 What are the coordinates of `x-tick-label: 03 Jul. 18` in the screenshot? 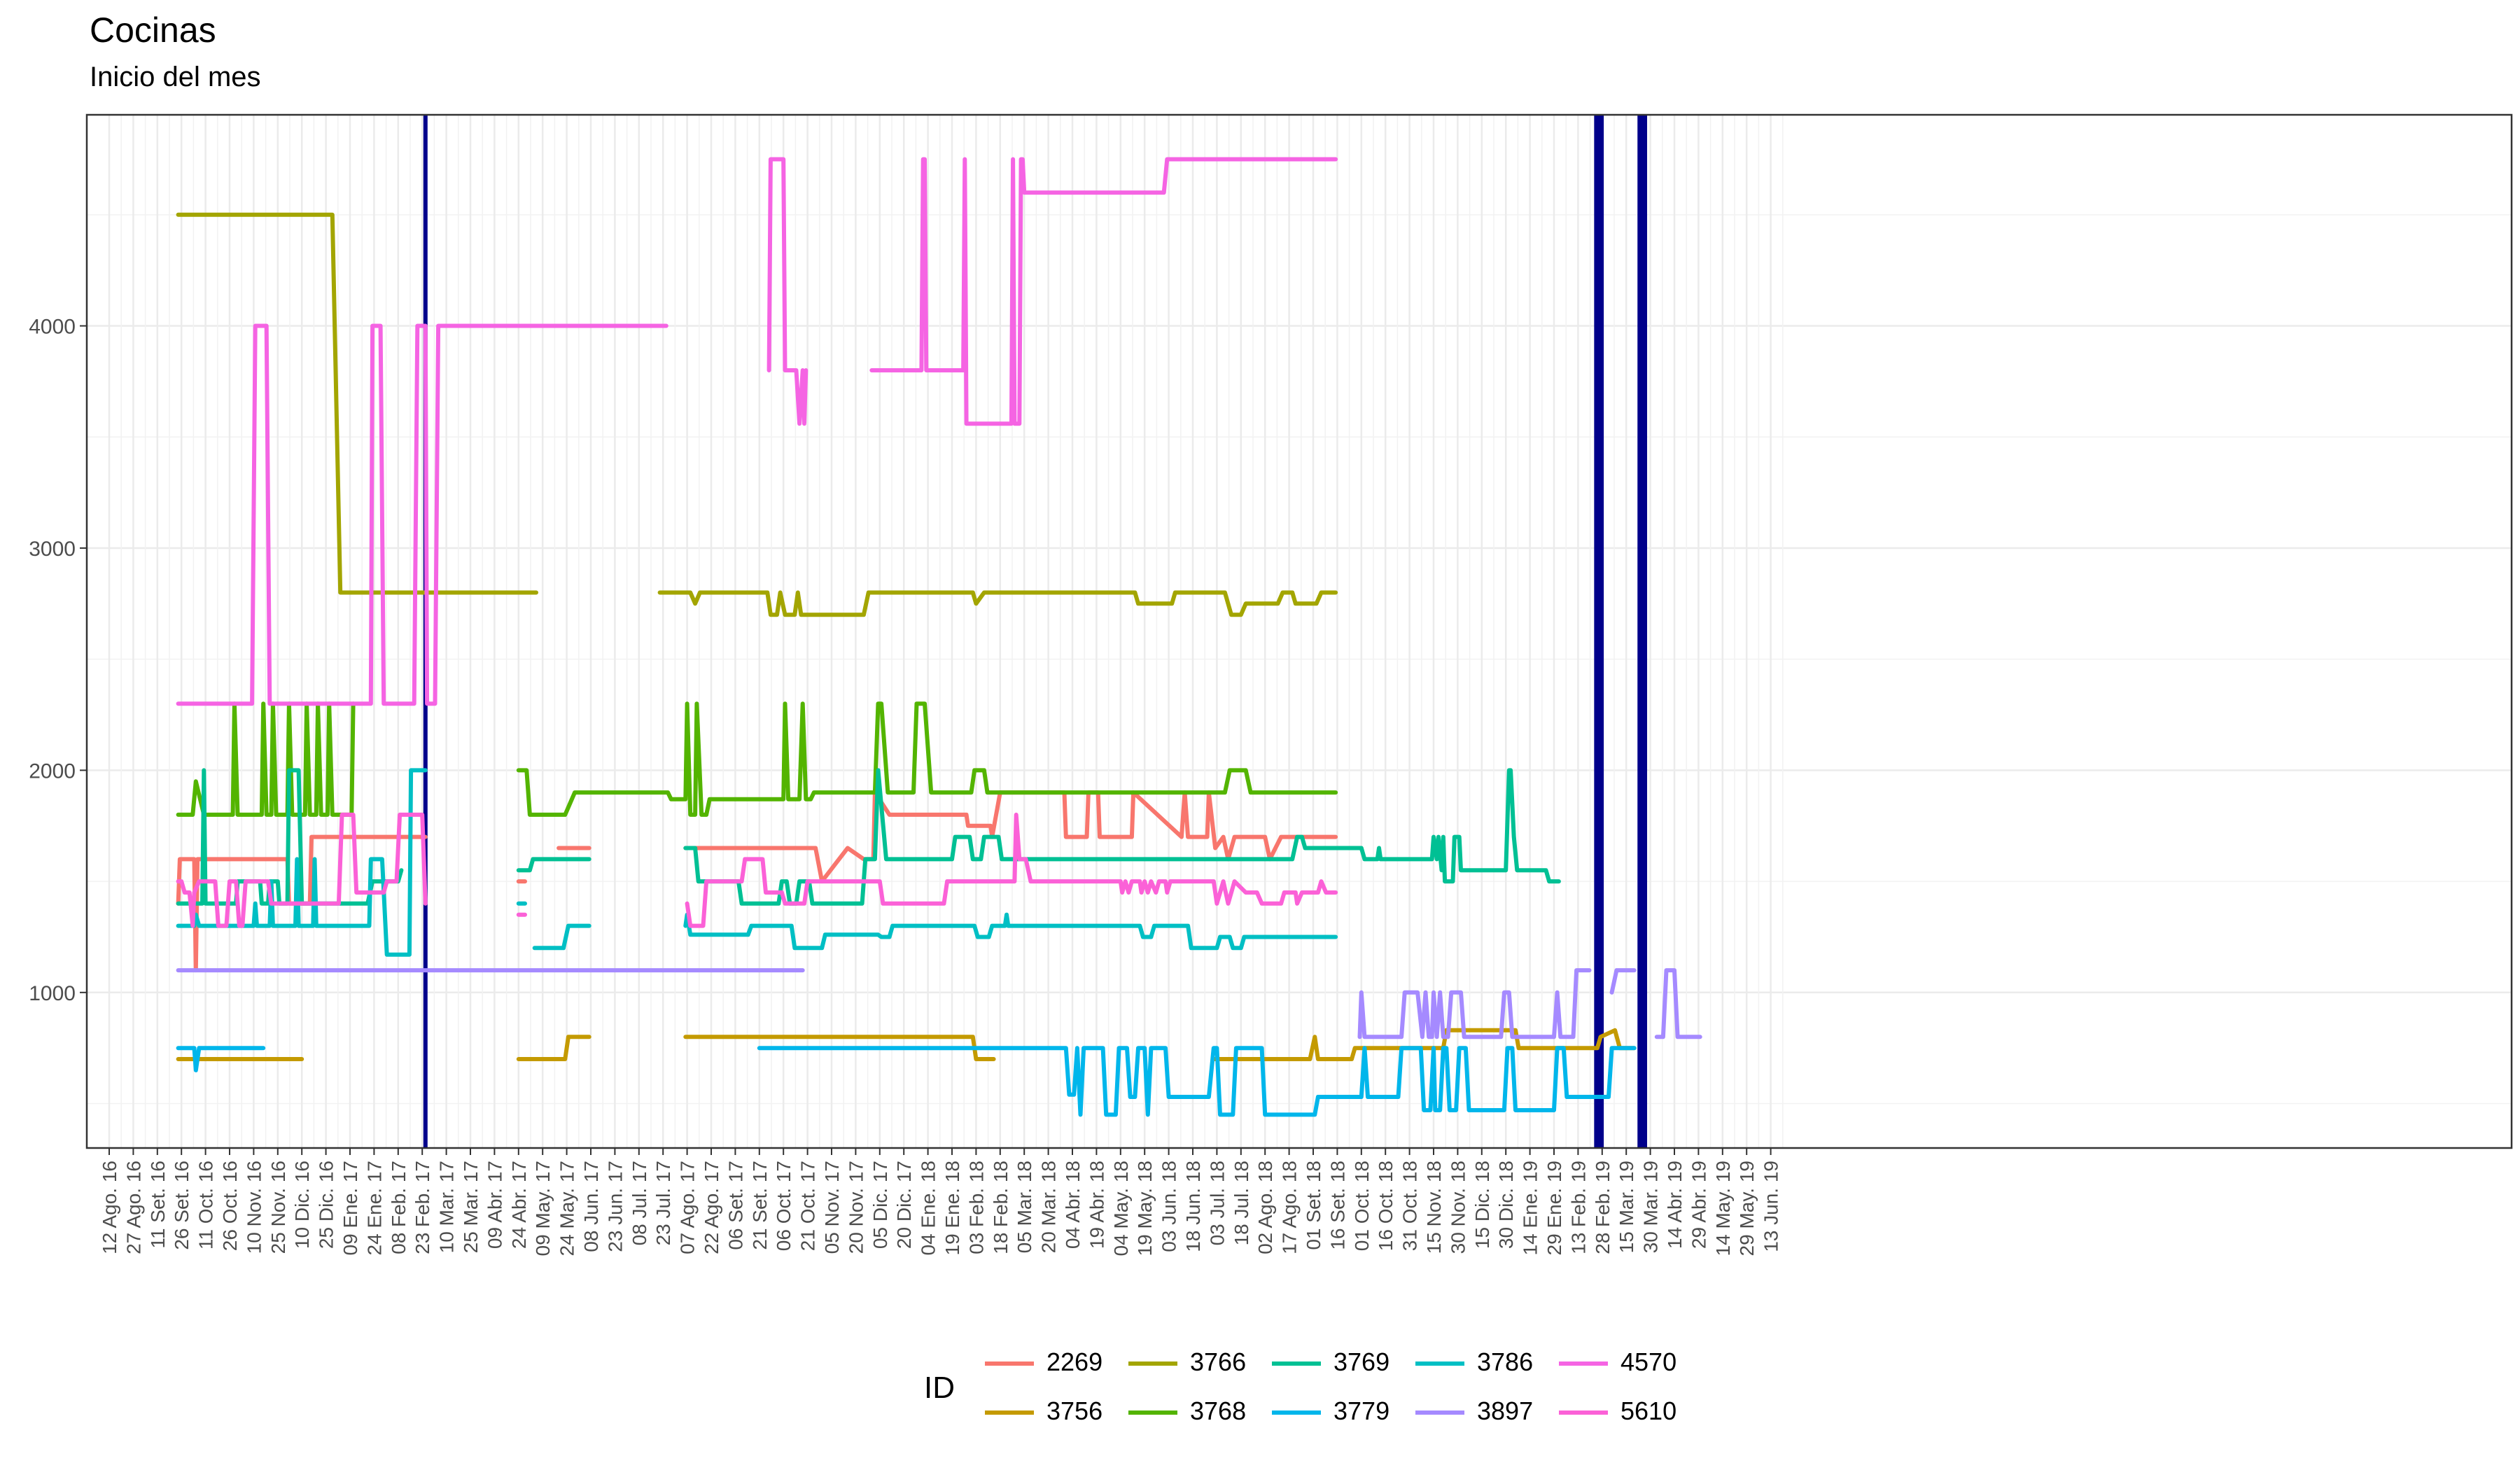 It's located at (1217, 1203).